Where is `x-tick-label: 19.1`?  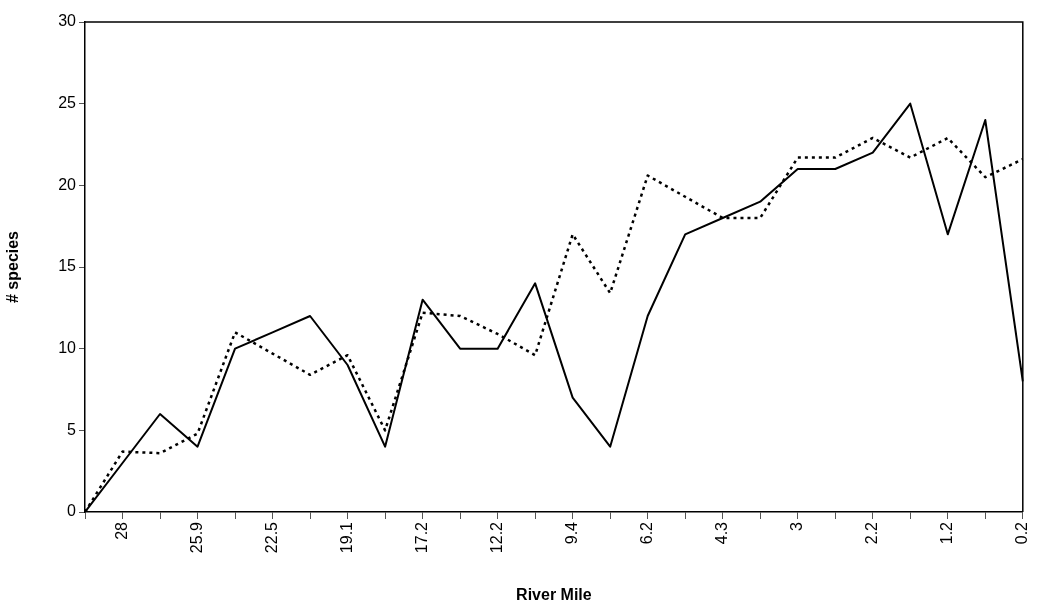 x-tick-label: 19.1 is located at coordinates (346, 537).